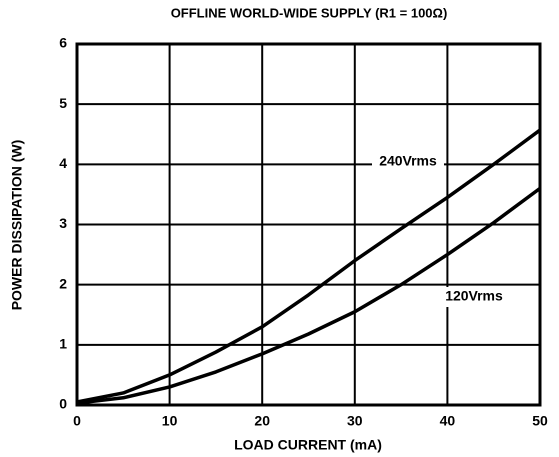  Describe the element at coordinates (448, 421) in the screenshot. I see `x-tick-label: 40` at that location.